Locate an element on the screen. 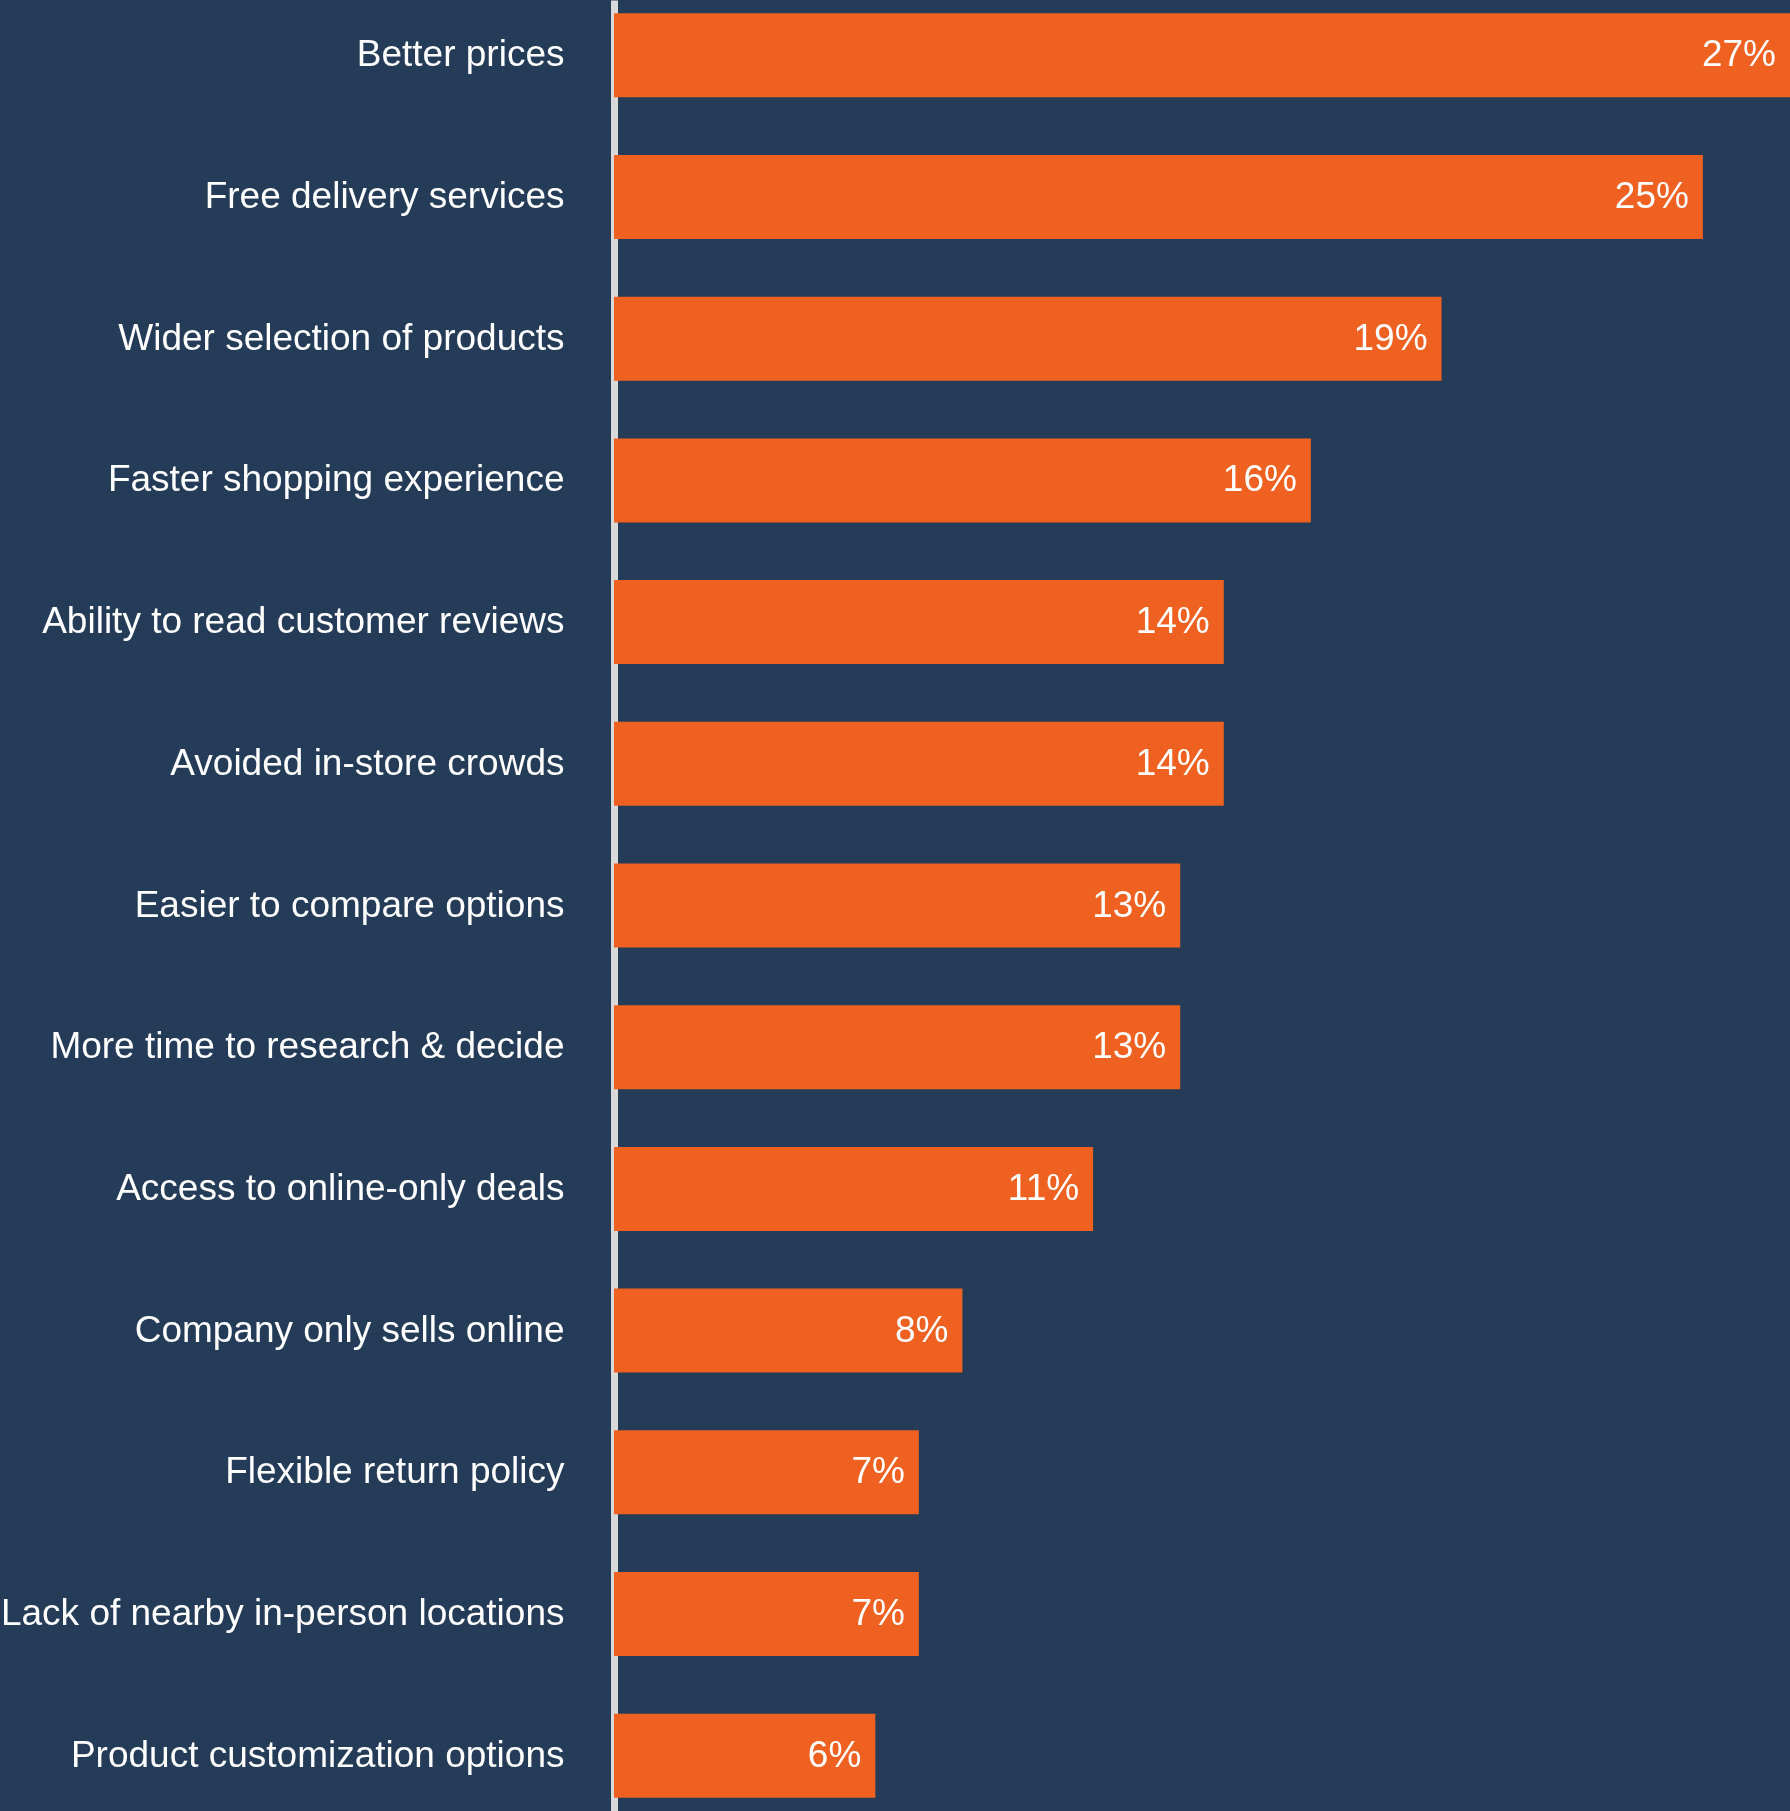 This screenshot has height=1811, width=1790. y-tick-label: Flexible return policy is located at coordinates (395, 1471).